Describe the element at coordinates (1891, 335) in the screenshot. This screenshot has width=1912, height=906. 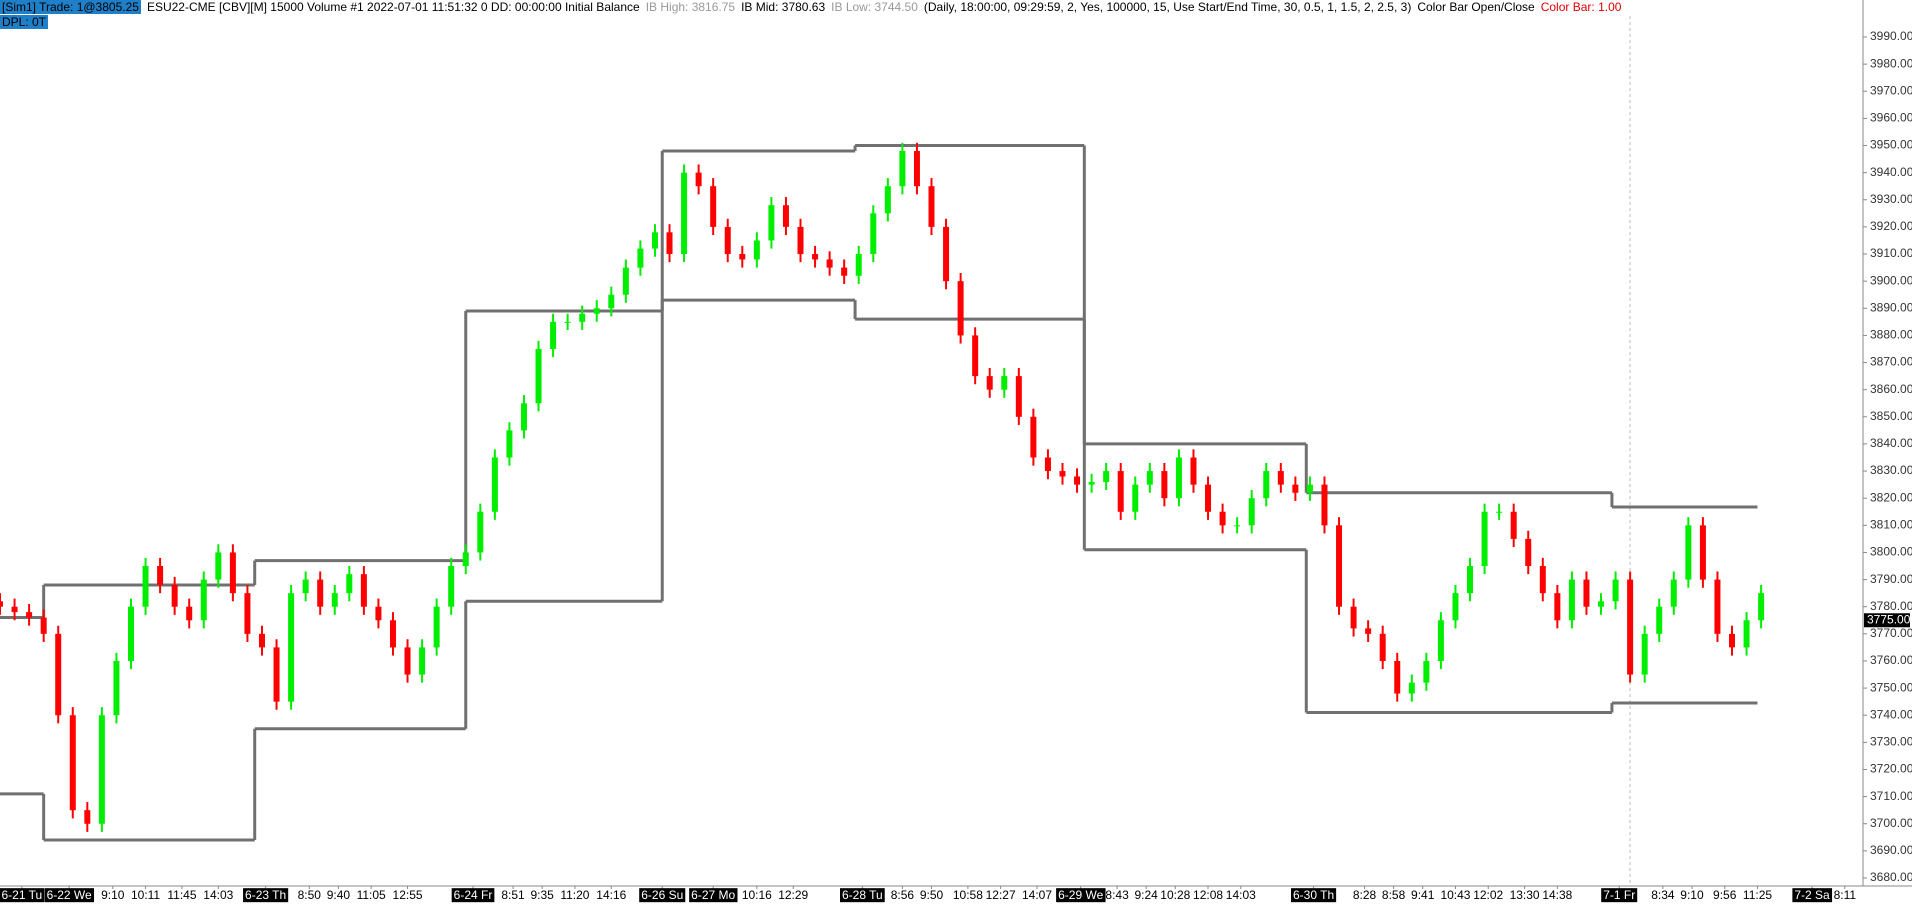
I see `y-tick-label: 3880.00` at that location.